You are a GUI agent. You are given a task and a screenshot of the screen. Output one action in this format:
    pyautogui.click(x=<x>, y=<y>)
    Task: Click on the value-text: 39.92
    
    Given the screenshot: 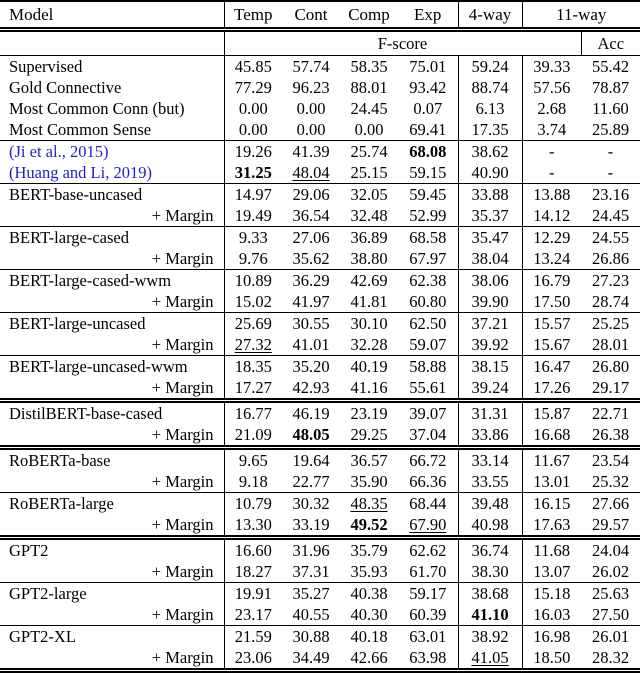 What is the action you would take?
    pyautogui.click(x=490, y=344)
    